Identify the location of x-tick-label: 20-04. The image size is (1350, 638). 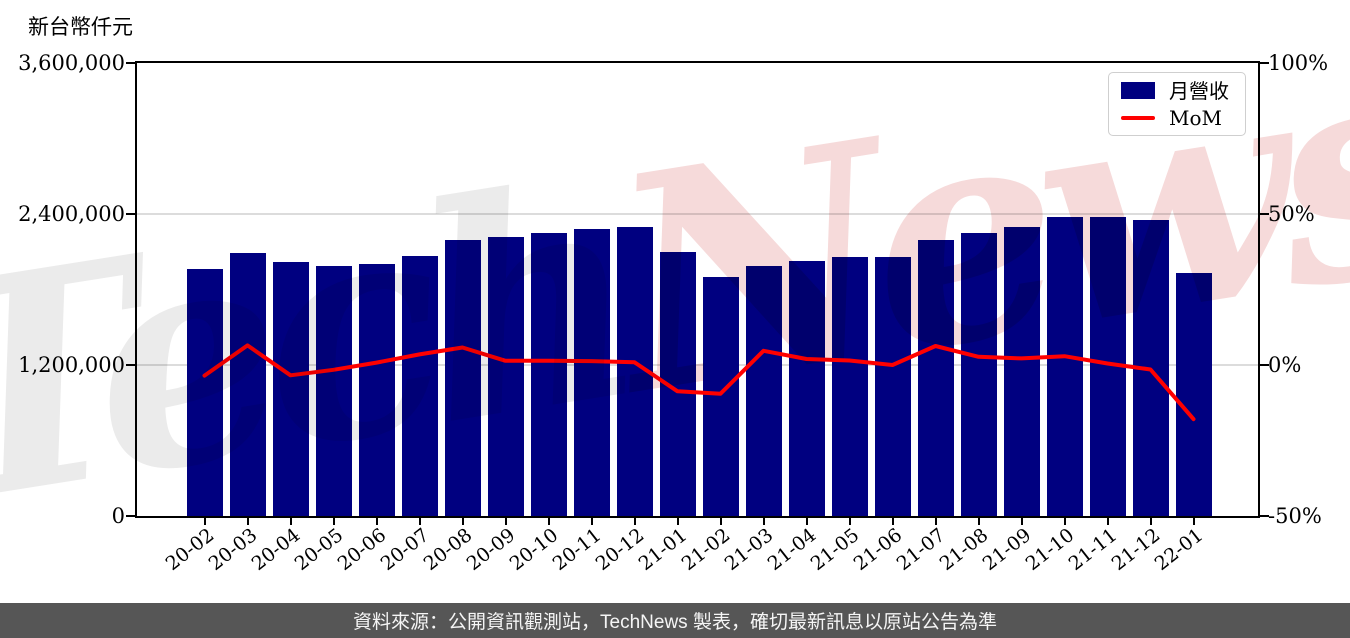
(276, 550).